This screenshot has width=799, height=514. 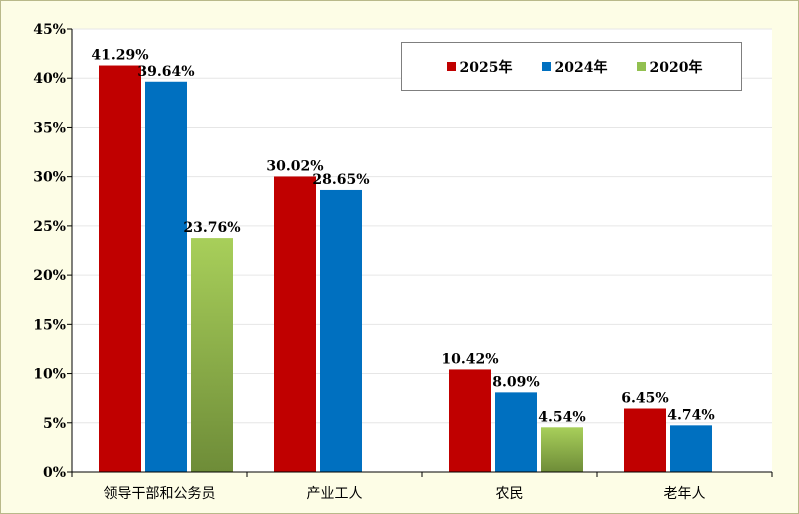 I want to click on data-label: 30.02%, so click(x=294, y=166).